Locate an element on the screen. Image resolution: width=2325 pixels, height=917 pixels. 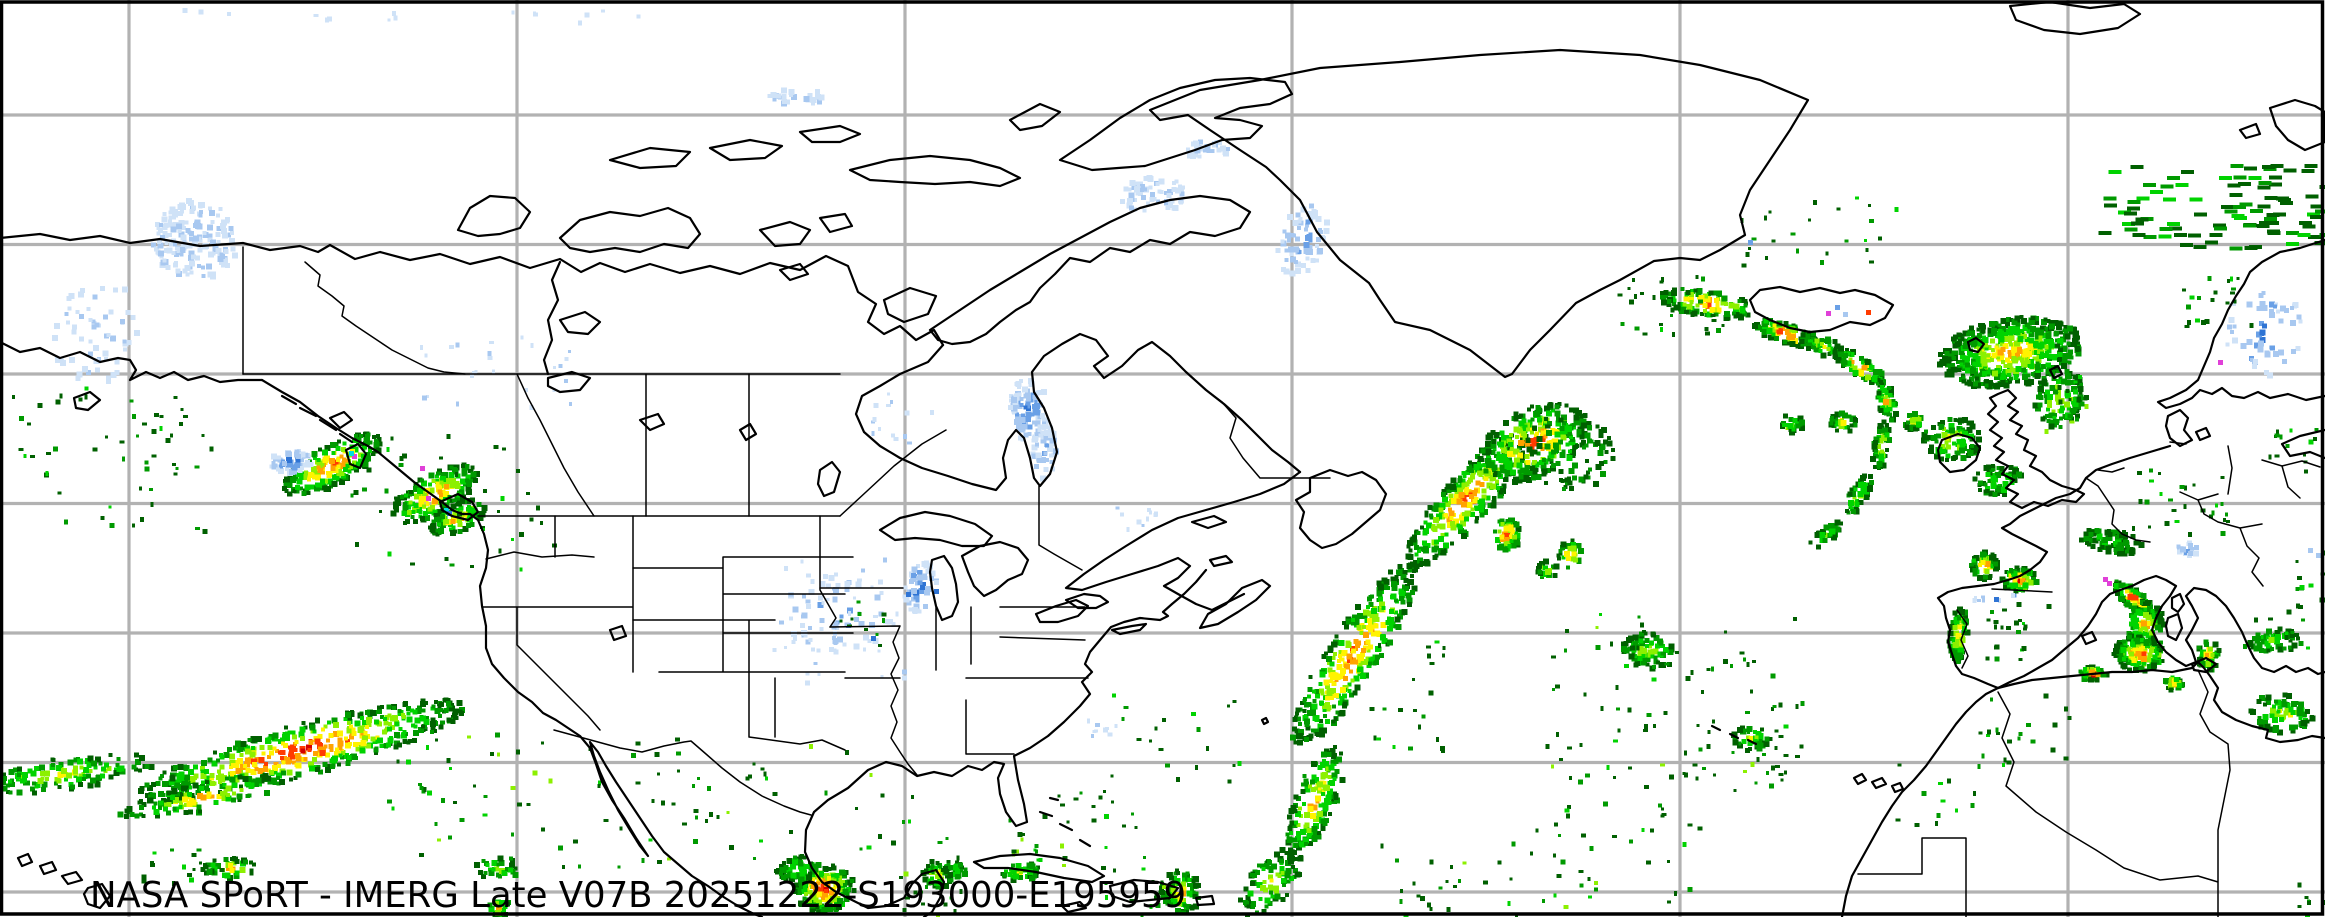
cuba-coastline is located at coordinates (1039, 868).